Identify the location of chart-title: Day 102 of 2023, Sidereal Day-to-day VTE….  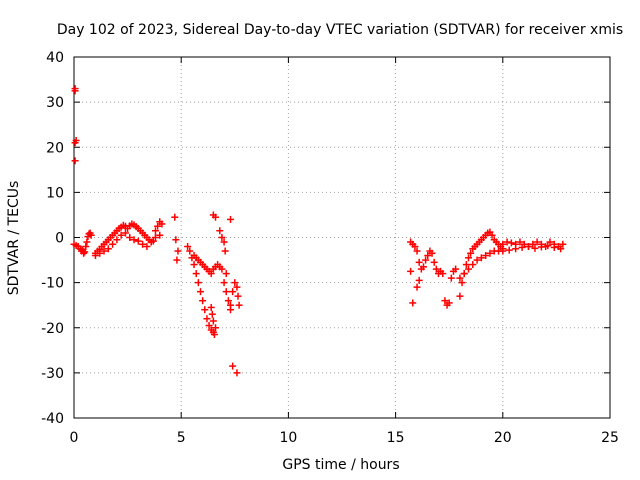
(340, 30).